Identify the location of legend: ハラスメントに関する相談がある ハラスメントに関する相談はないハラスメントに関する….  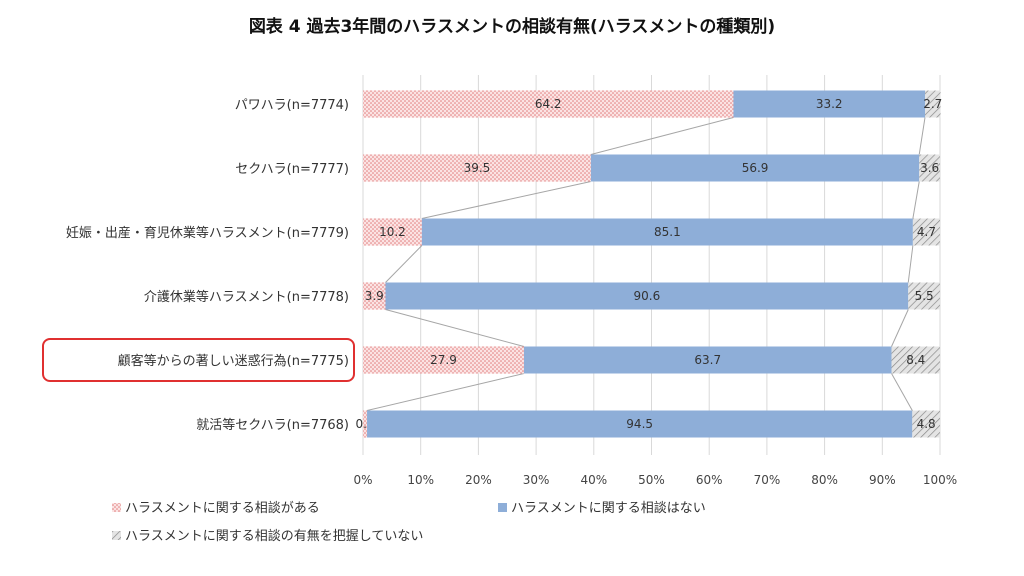
(409, 522).